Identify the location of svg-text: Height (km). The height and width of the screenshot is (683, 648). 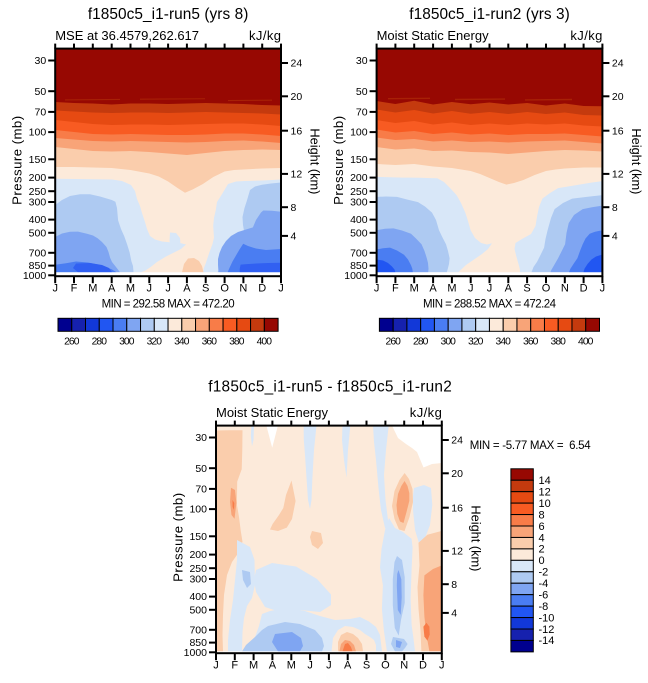
(636, 161).